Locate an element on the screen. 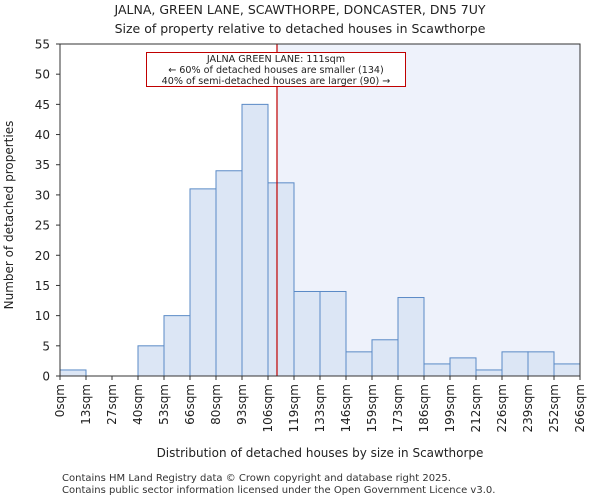  x-tick-label: 53sqm is located at coordinates (164, 404).